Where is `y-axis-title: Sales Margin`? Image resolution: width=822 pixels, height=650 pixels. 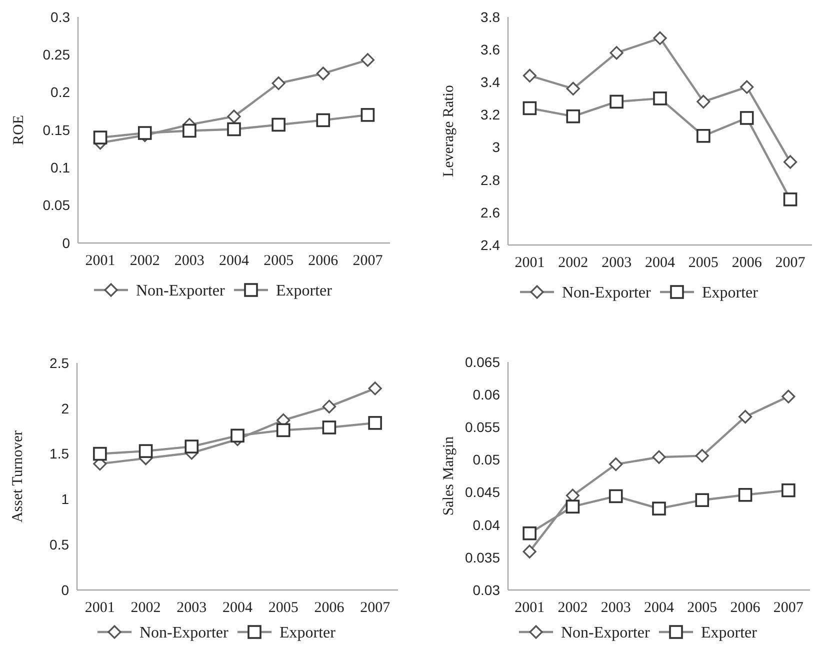 y-axis-title: Sales Margin is located at coordinates (449, 476).